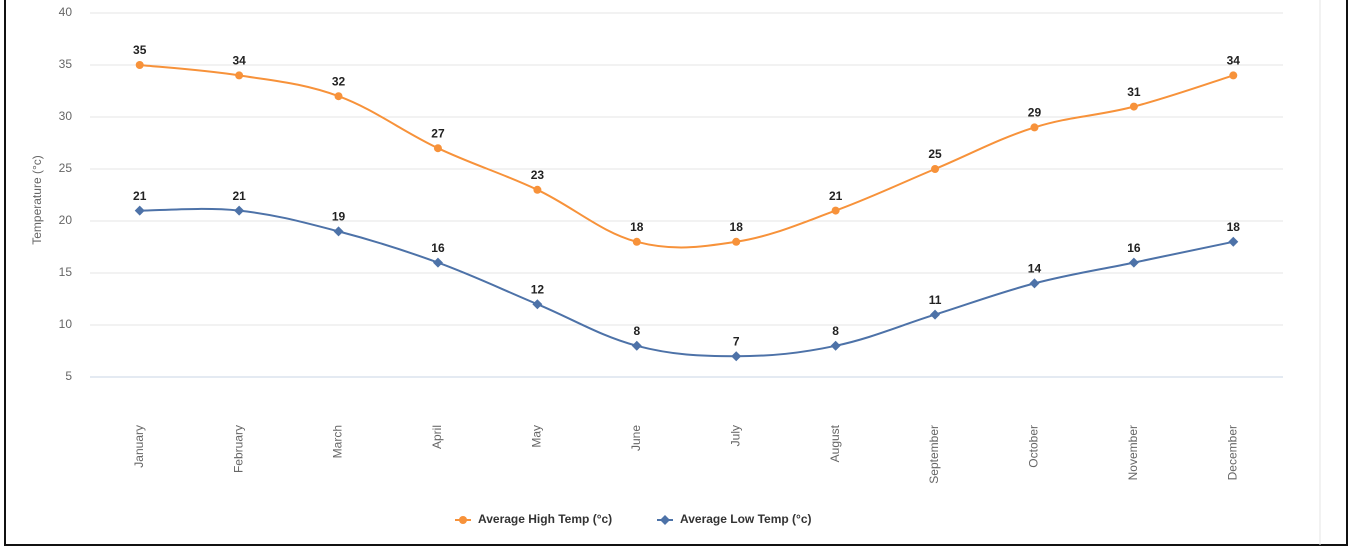 Image resolution: width=1351 pixels, height=547 pixels. Describe the element at coordinates (537, 436) in the screenshot. I see `x-tick-label: May` at that location.